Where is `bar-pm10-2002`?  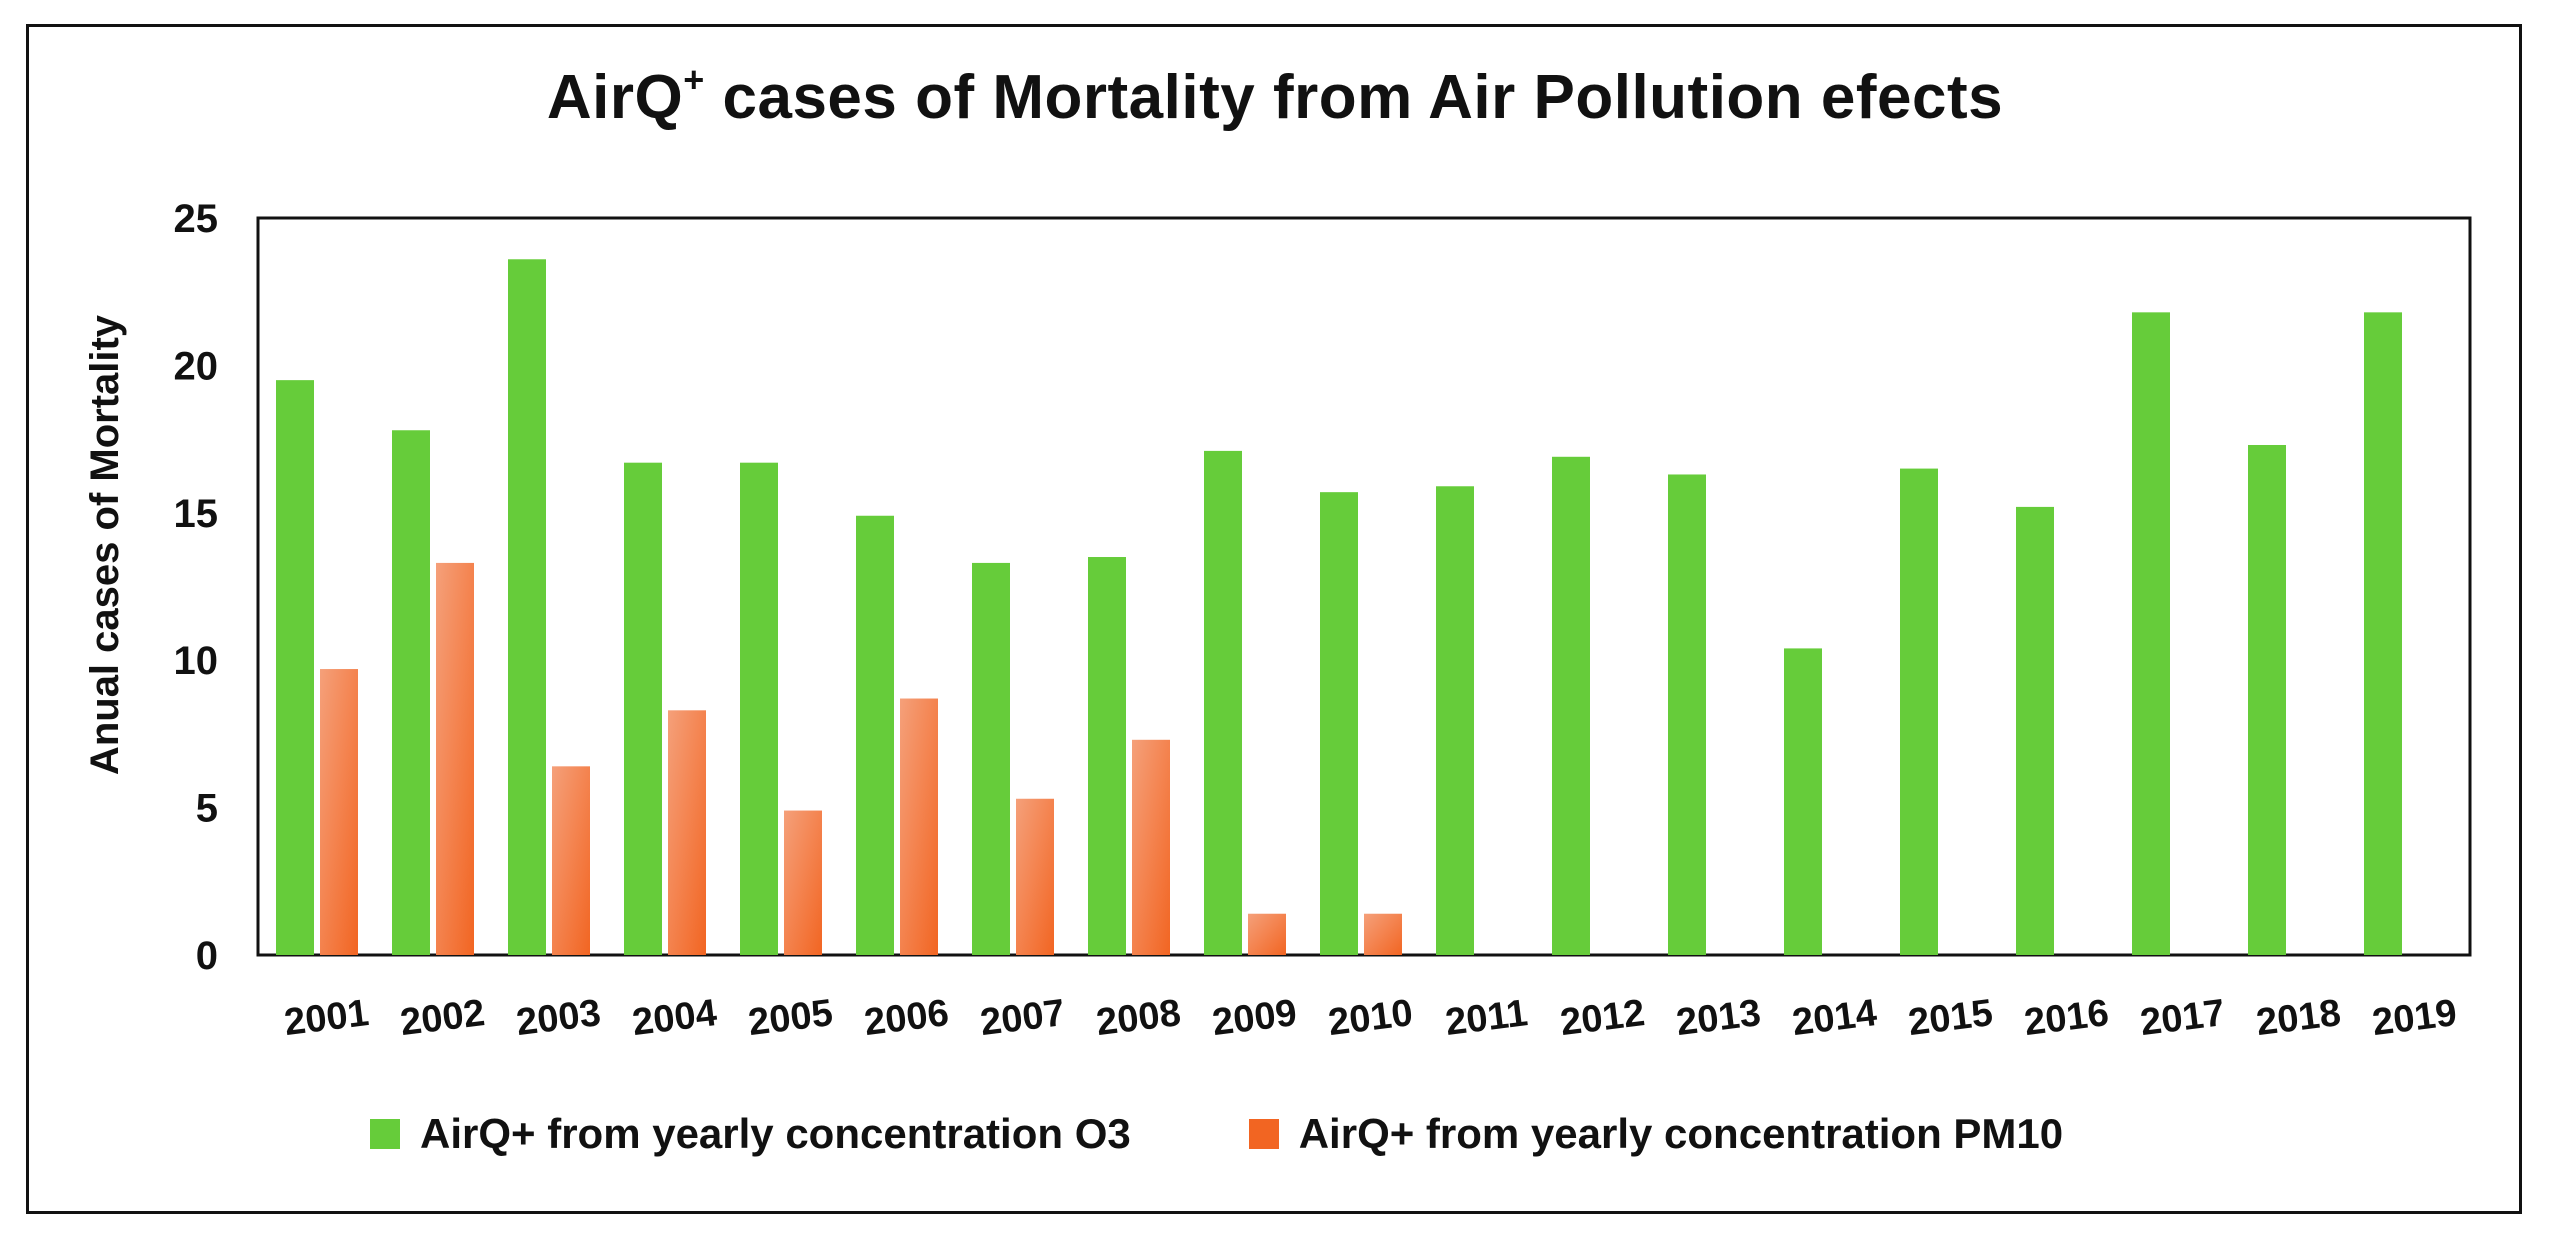
bar-pm10-2002 is located at coordinates (455, 758).